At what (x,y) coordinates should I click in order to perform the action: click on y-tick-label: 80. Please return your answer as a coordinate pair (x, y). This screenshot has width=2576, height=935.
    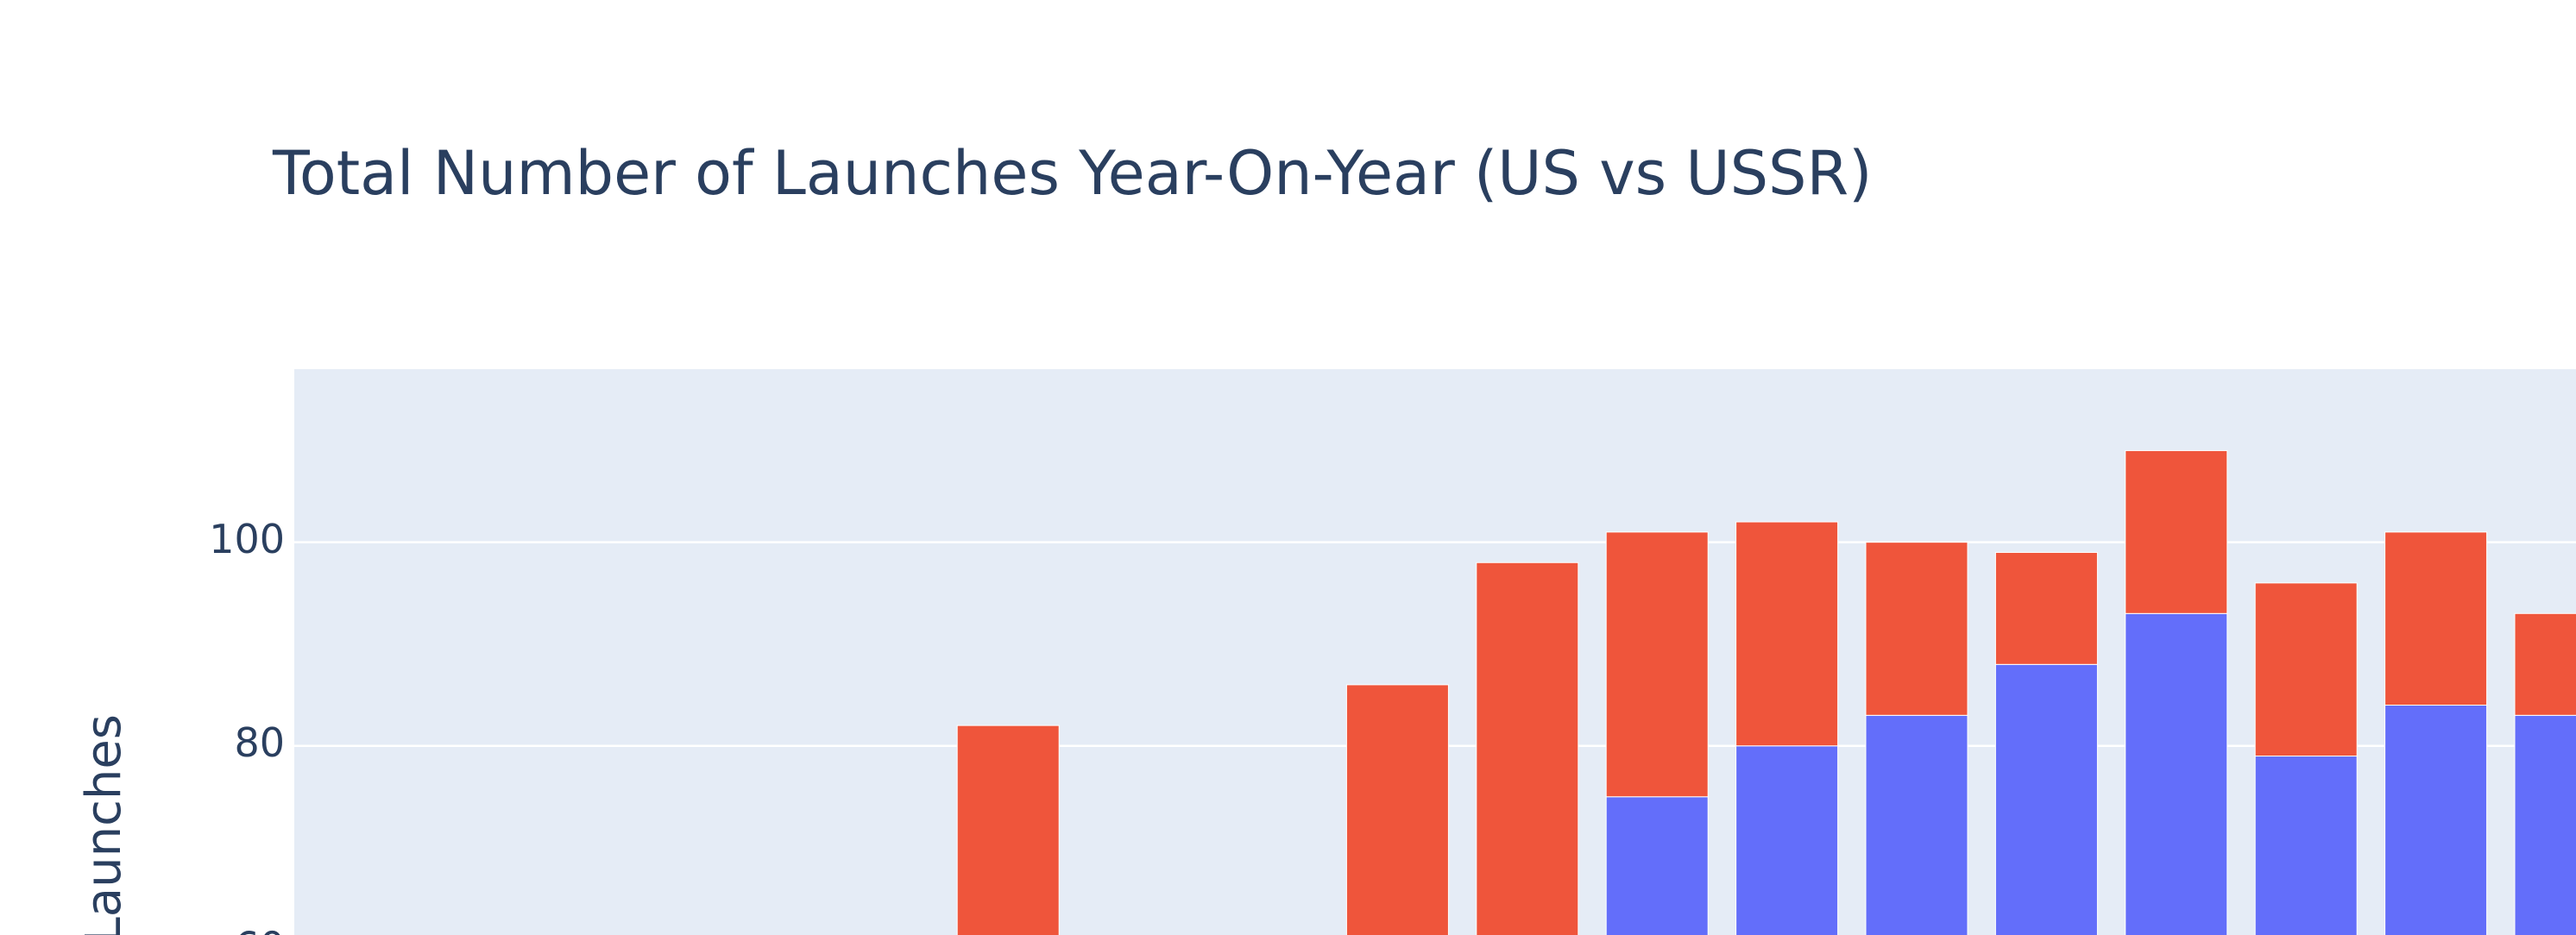
    Looking at the image, I should click on (259, 743).